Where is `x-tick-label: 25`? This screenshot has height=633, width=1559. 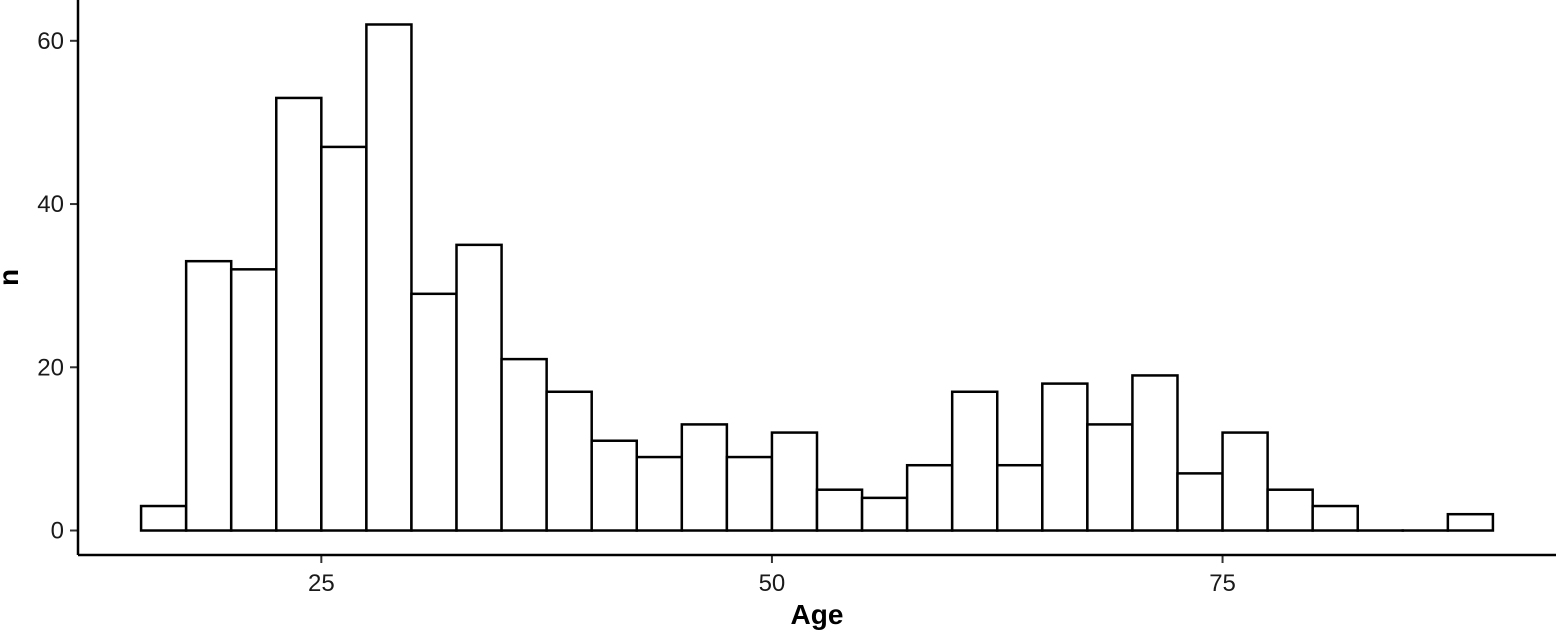 x-tick-label: 25 is located at coordinates (321, 583).